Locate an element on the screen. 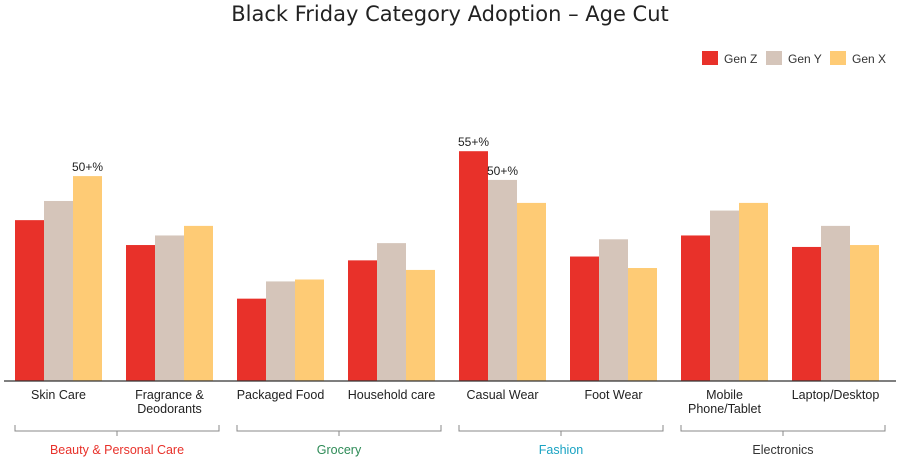 This screenshot has height=461, width=900. legend-label-gen-x: Gen X is located at coordinates (869, 59).